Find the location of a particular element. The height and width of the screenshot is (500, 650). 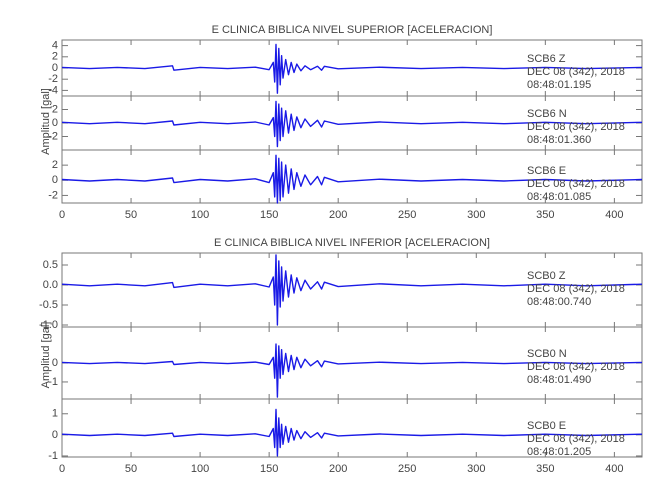

trace-time: 08:48:01.085 is located at coordinates (559, 197).